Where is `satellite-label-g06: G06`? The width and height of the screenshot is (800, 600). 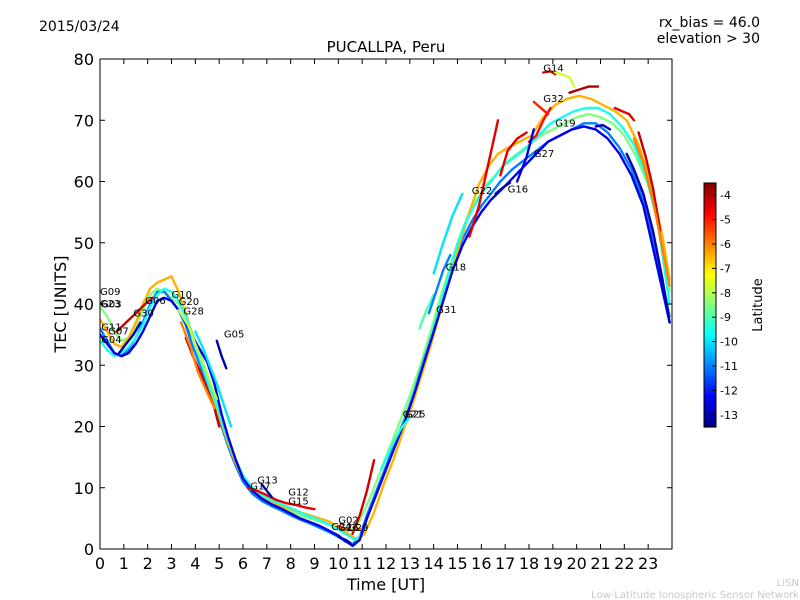 satellite-label-g06: G06 is located at coordinates (155, 301).